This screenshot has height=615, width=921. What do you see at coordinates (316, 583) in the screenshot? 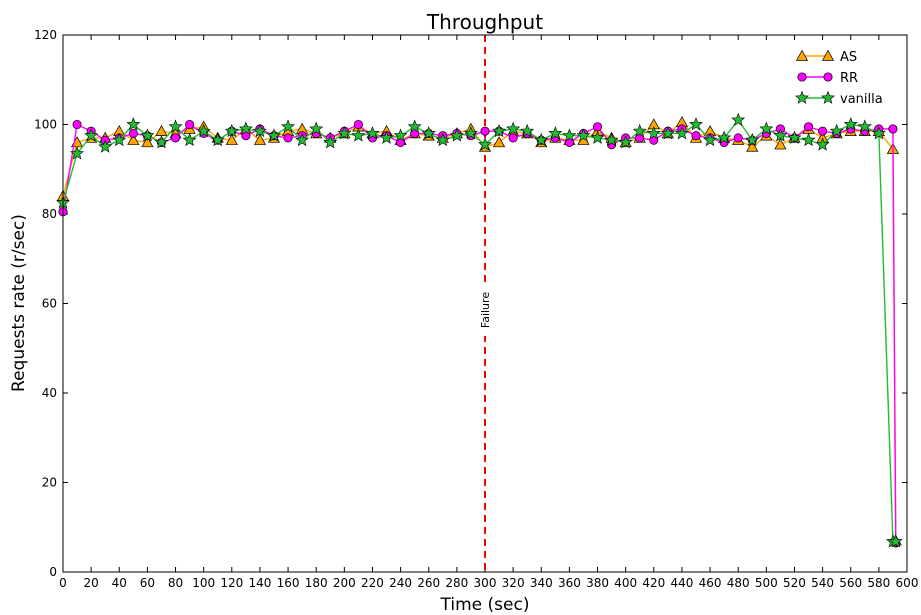
I see `x-tick-label: 180` at bounding box center [316, 583].